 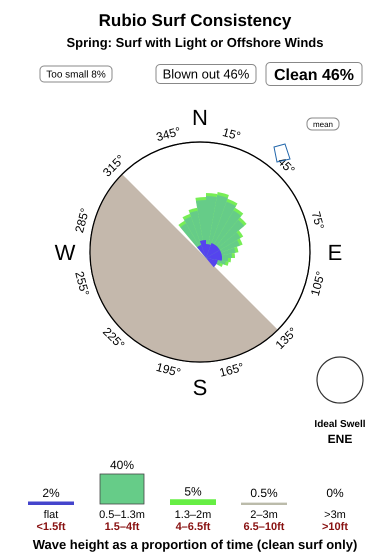 What do you see at coordinates (335, 527) in the screenshot?
I see `text: >10ft` at bounding box center [335, 527].